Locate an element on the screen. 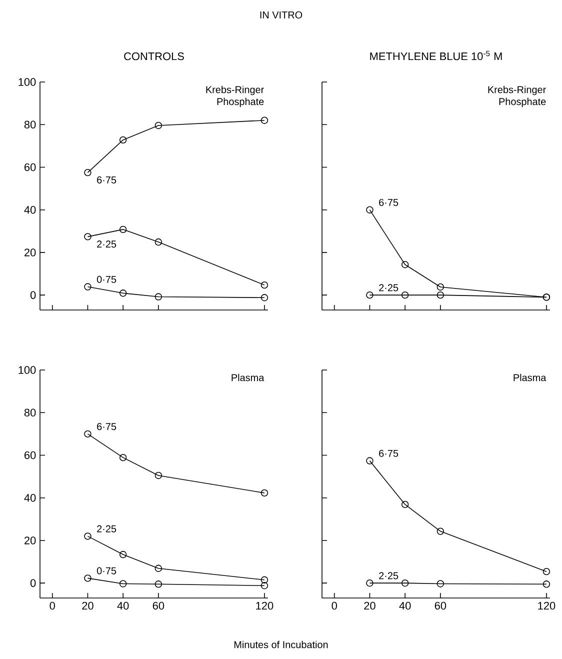  x-axis-title: Minutes of Incubation is located at coordinates (281, 644).